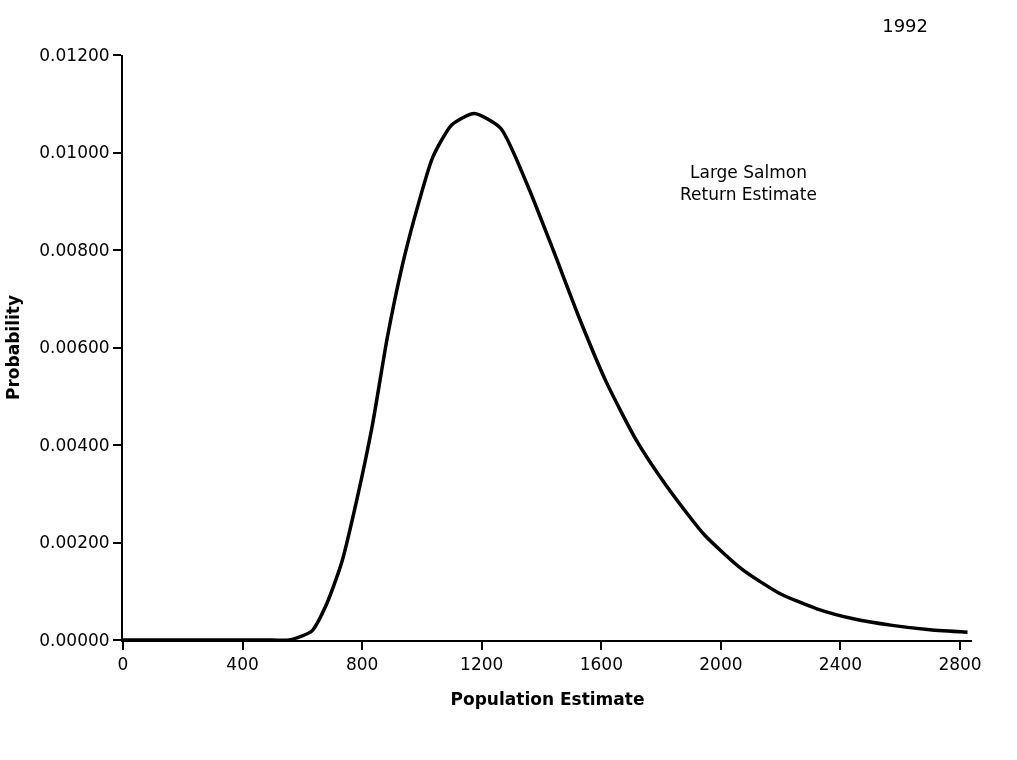 Image resolution: width=1017 pixels, height=760 pixels. Describe the element at coordinates (74, 152) in the screenshot. I see `y-tick-label: 0.01000` at that location.